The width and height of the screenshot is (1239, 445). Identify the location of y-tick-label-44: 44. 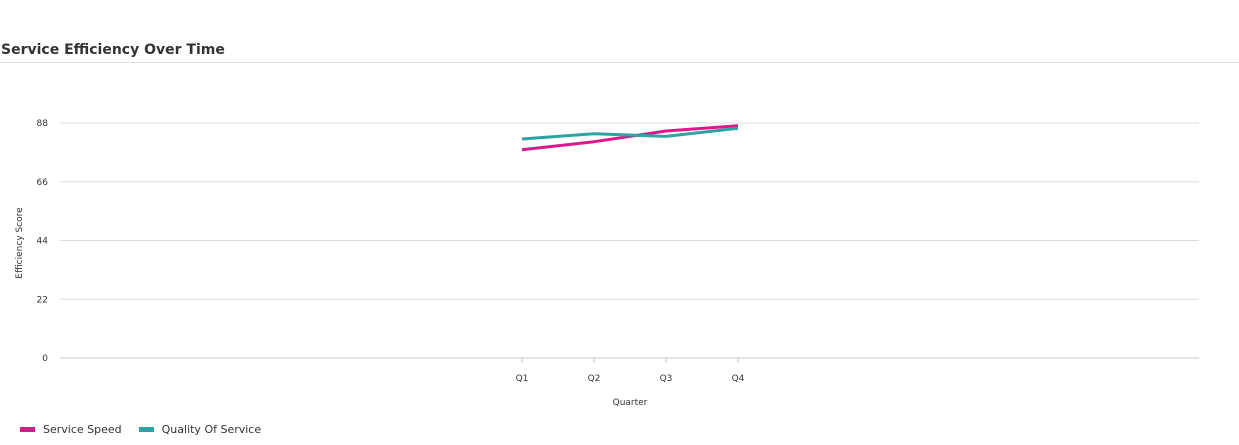
(43, 242).